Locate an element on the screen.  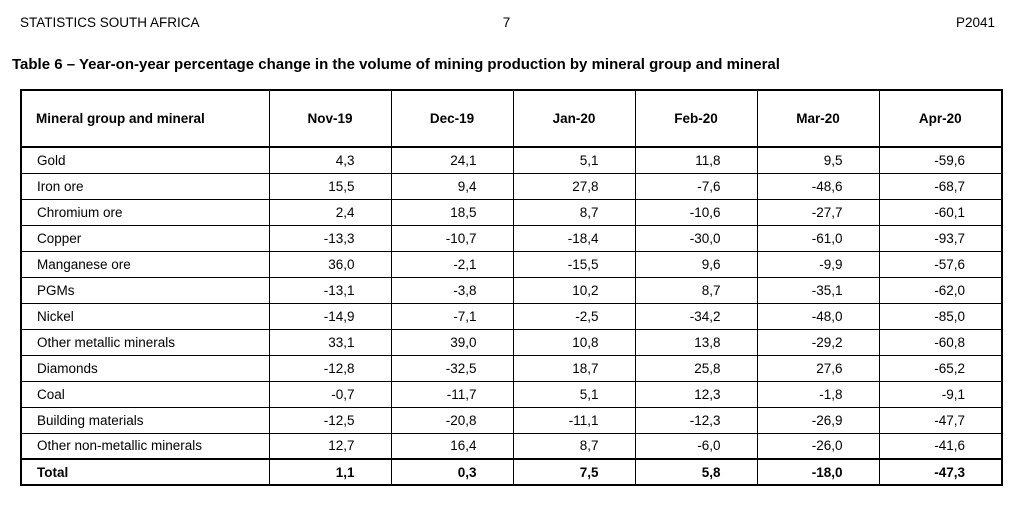
value-cell: 18,5 is located at coordinates (452, 212).